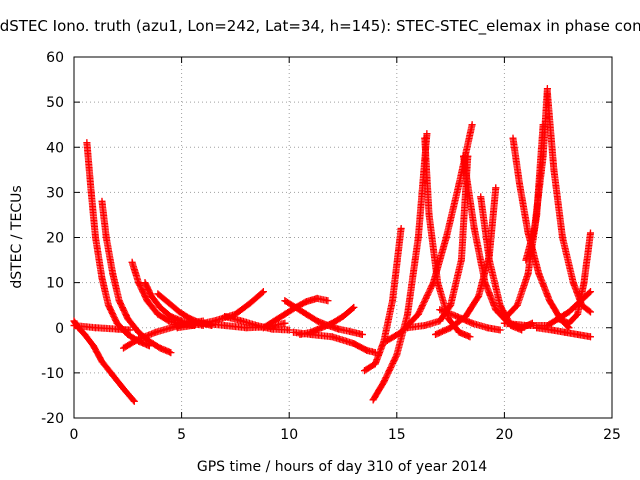 The image size is (640, 480). Describe the element at coordinates (342, 467) in the screenshot. I see `x-axis-label: GPS time / hours of day 310 of year 2014` at that location.